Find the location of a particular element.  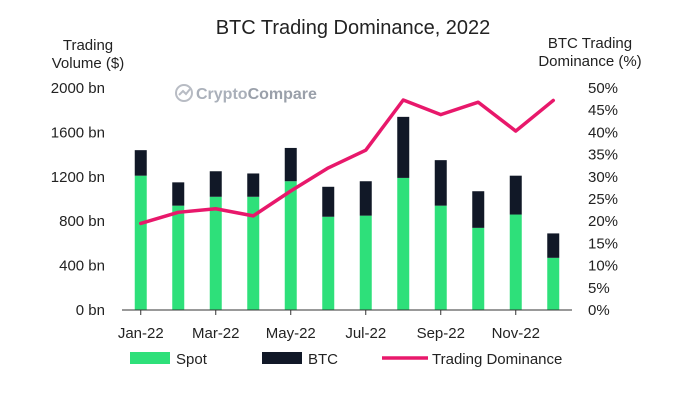

x-tick-label: Mar-22 is located at coordinates (216, 333).